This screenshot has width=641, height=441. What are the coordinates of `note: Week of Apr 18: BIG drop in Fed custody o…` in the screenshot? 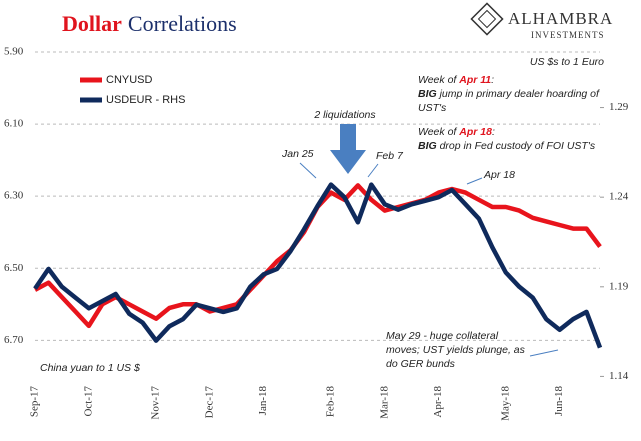 It's located at (507, 139).